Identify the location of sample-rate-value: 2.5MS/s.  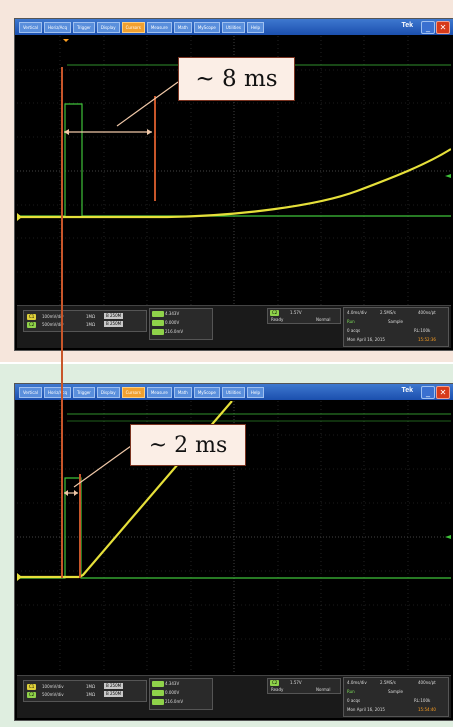
(388, 682).